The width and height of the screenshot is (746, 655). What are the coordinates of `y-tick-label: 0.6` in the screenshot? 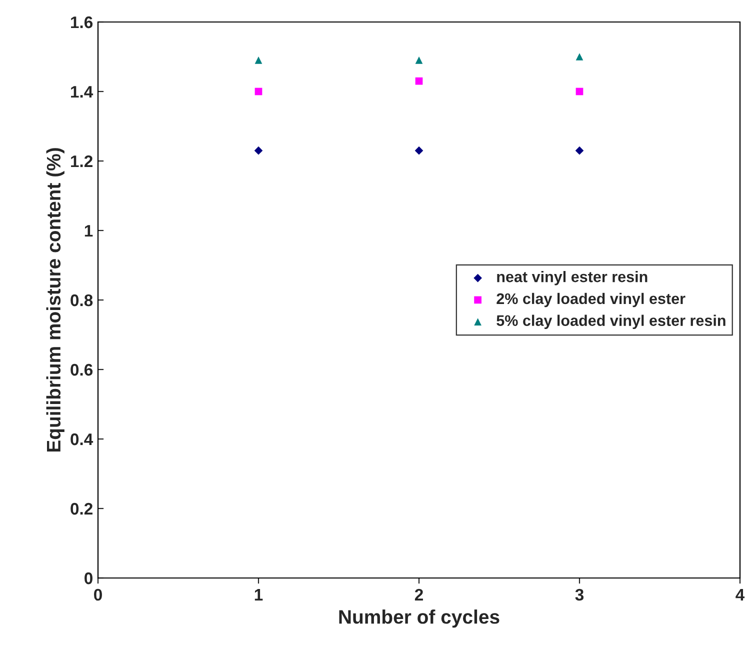 It's located at (81, 370).